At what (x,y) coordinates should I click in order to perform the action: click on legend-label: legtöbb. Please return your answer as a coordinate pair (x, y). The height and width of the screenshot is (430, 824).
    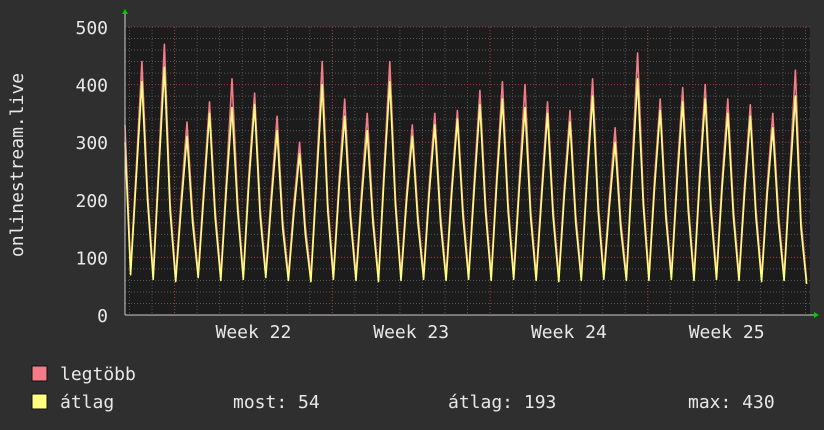
    Looking at the image, I should click on (98, 374).